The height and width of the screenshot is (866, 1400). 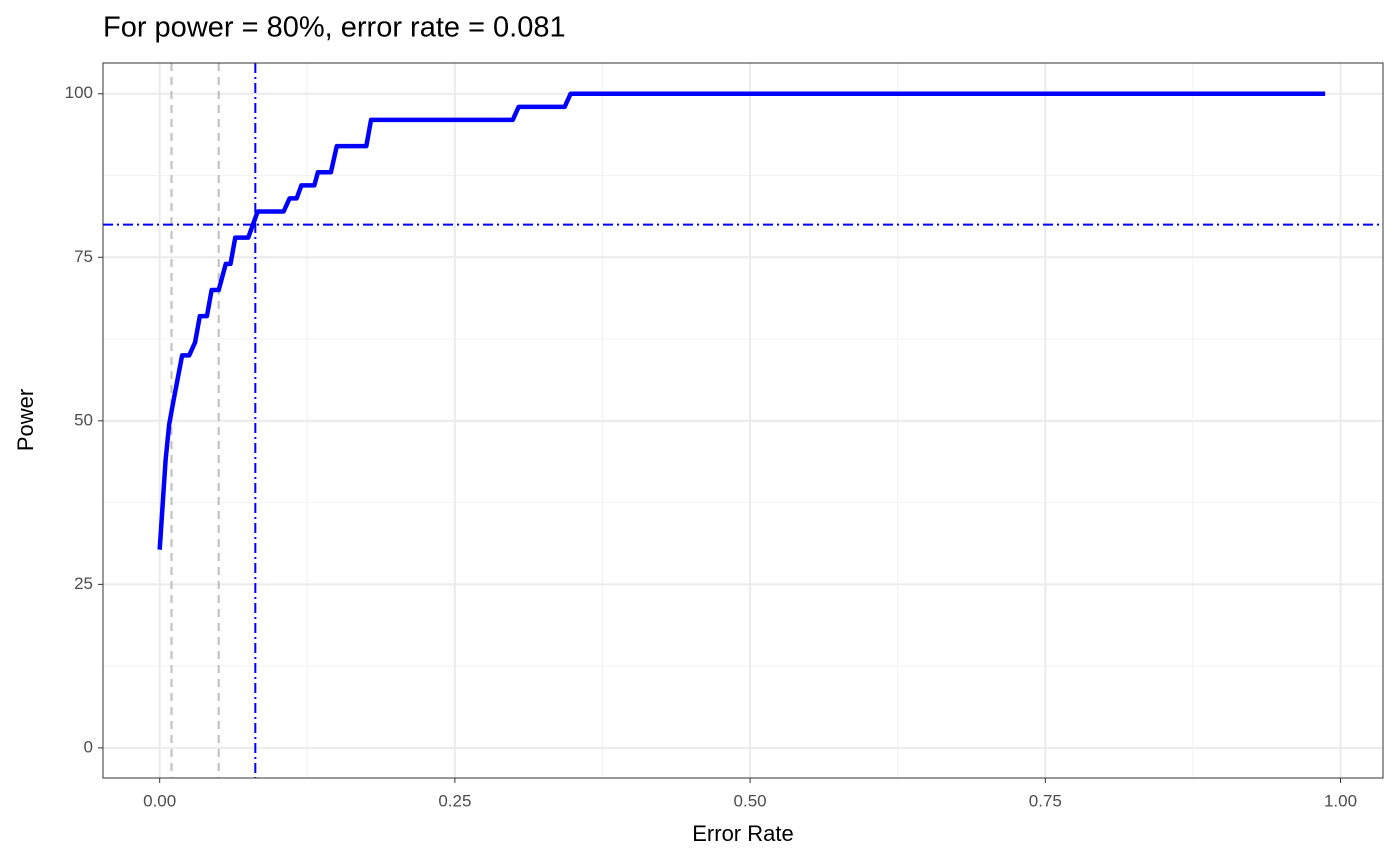 What do you see at coordinates (83, 256) in the screenshot?
I see `y-tick-label: 75` at bounding box center [83, 256].